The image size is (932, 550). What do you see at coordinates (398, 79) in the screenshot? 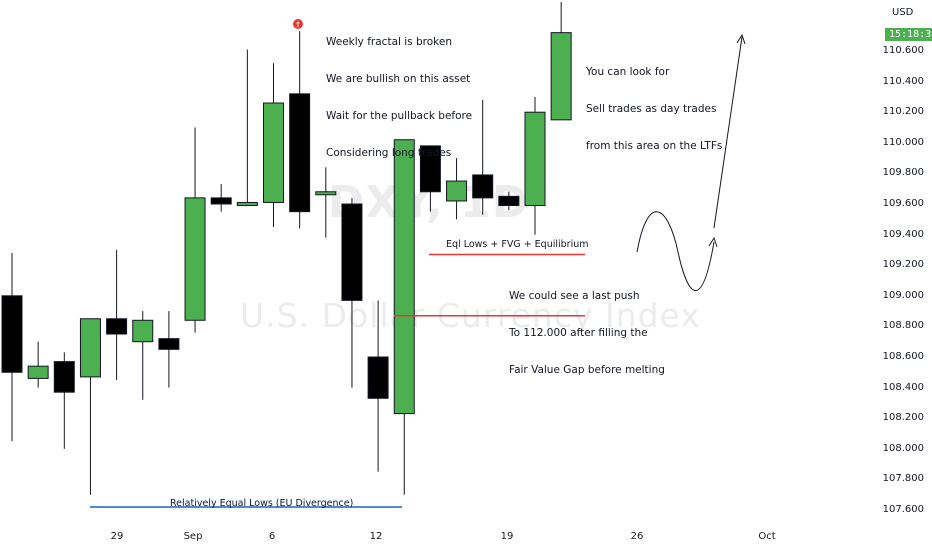
I see `annotation-weekly-line: We are bullish on this asset` at bounding box center [398, 79].